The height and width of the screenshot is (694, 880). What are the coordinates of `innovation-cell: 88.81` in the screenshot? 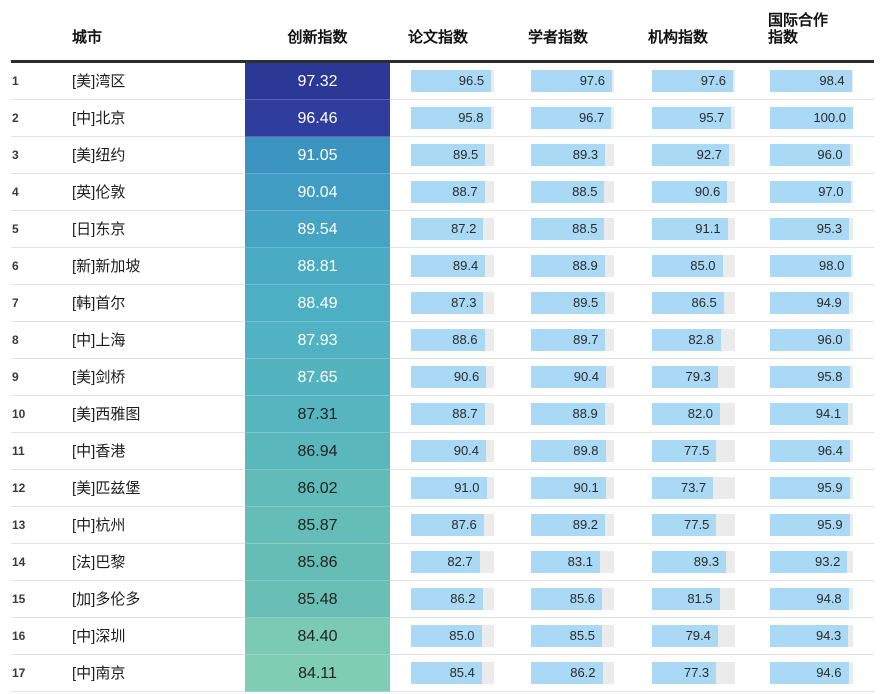 It's located at (317, 266).